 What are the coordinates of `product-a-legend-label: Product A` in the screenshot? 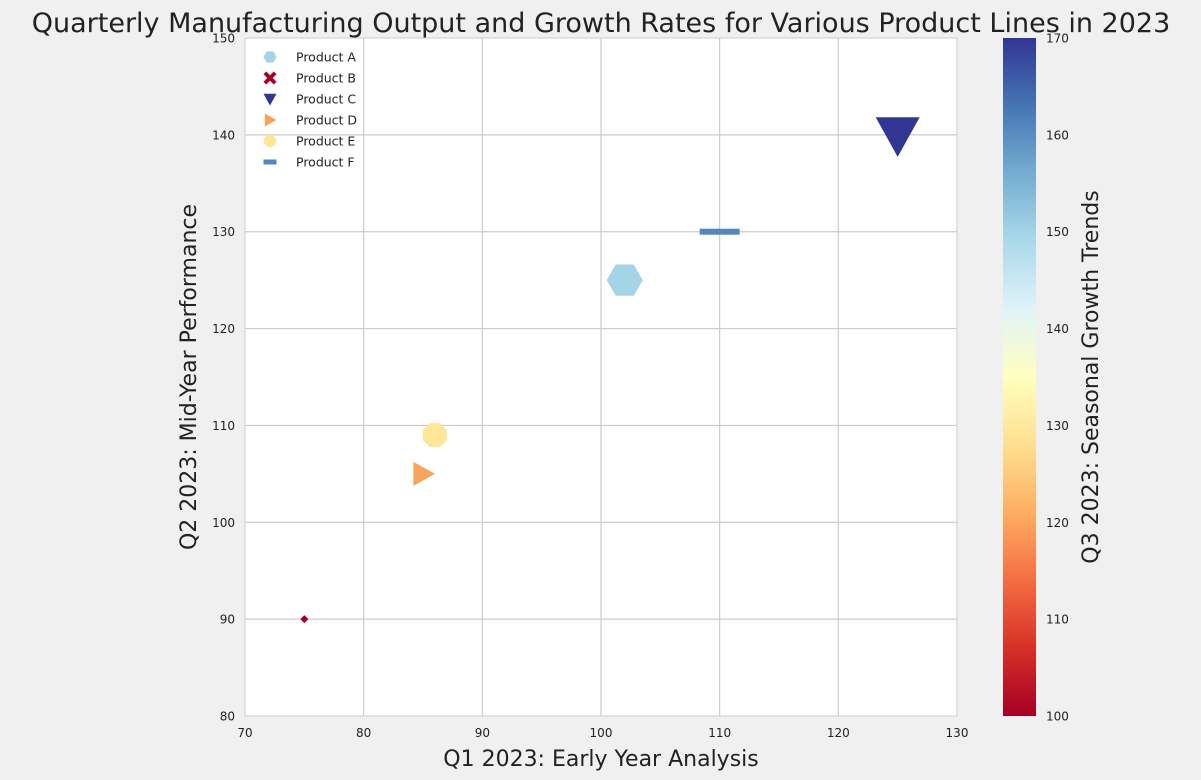 It's located at (326, 57).